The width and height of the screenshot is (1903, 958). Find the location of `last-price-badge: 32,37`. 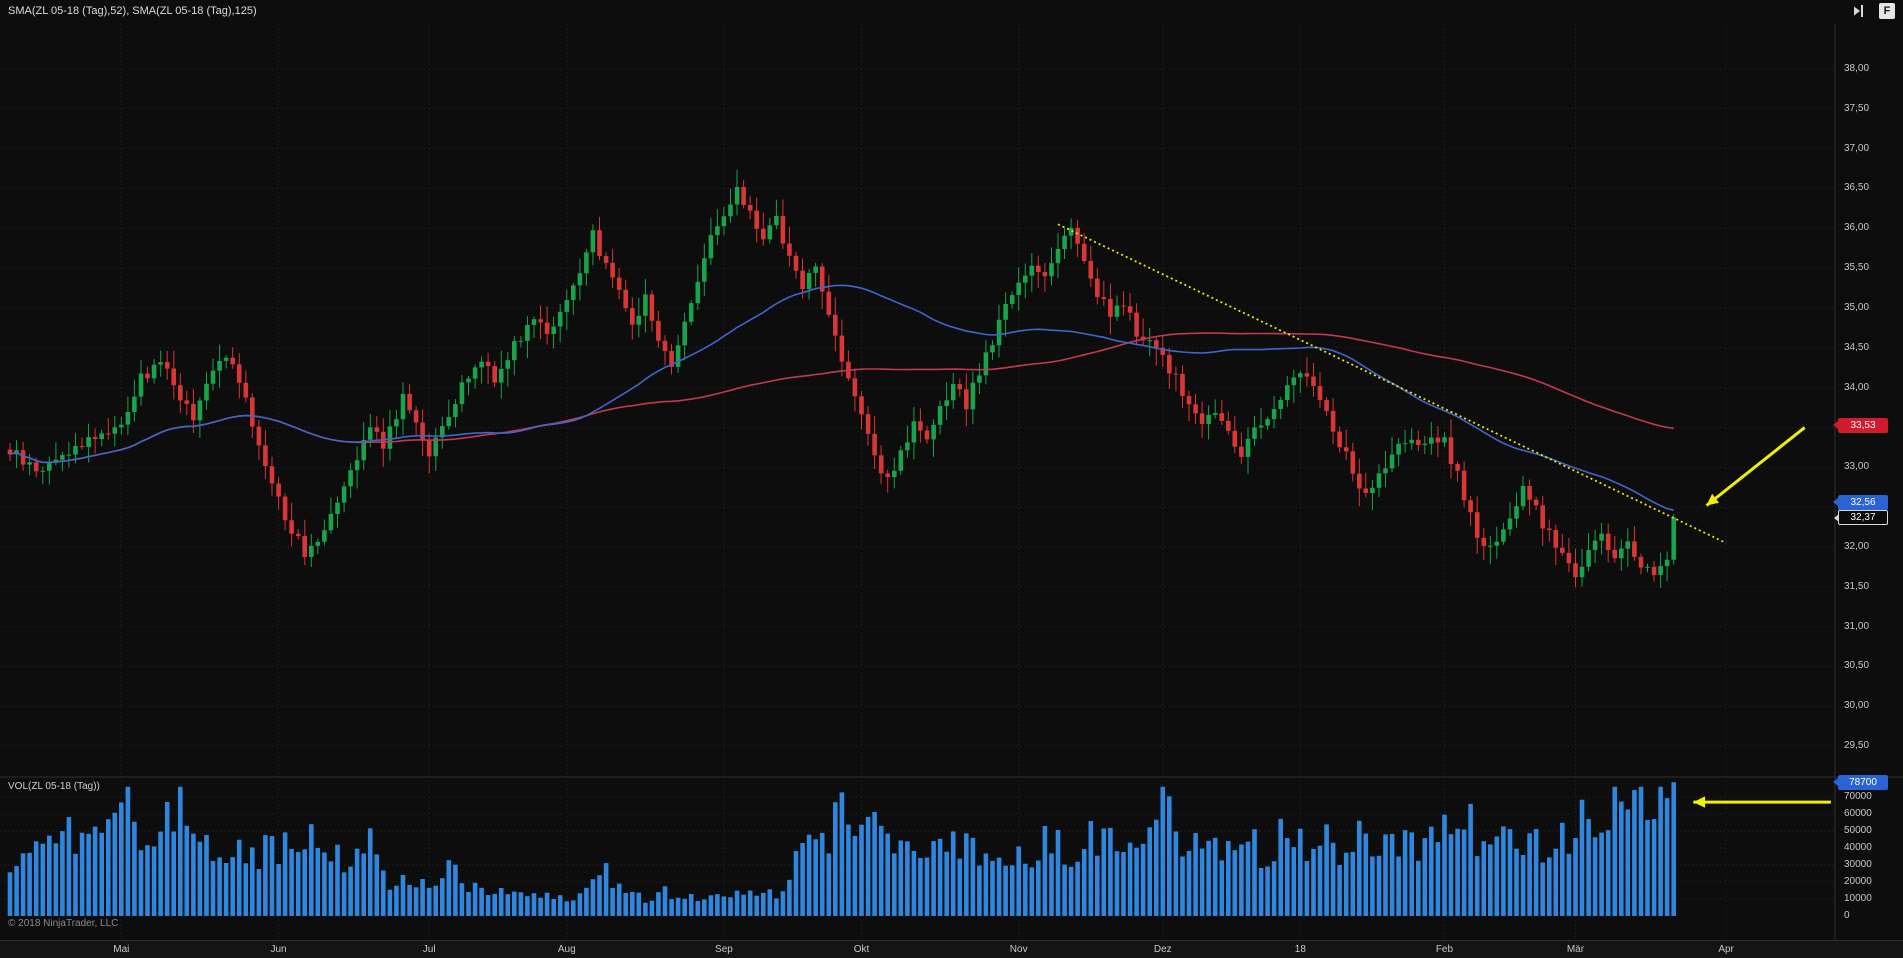

last-price-badge: 32,37 is located at coordinates (1861, 517).